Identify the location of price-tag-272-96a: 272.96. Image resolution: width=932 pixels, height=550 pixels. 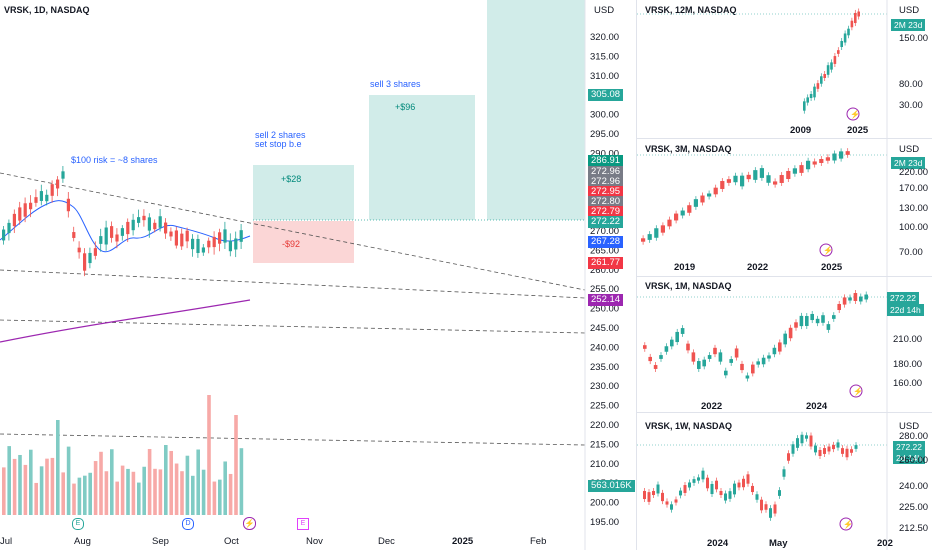
(606, 172).